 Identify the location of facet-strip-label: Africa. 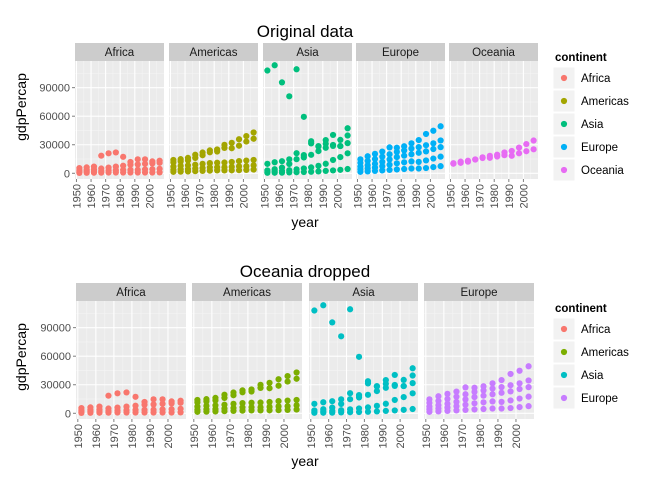
(131, 293).